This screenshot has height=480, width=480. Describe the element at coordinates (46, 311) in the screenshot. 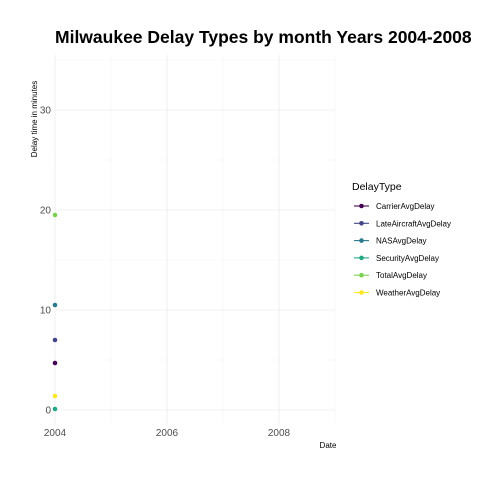

I see `y-tick-label: 10` at that location.